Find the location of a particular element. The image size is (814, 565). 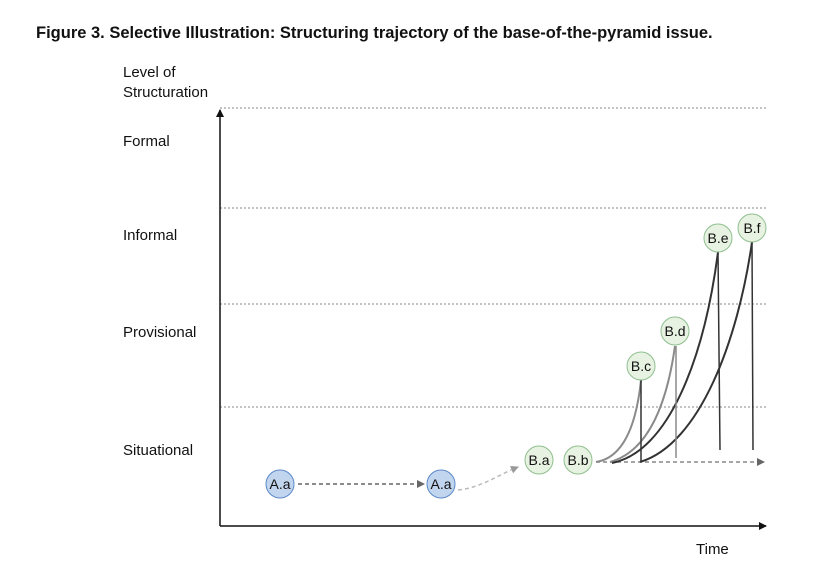

node-bf: B.f is located at coordinates (752, 228).